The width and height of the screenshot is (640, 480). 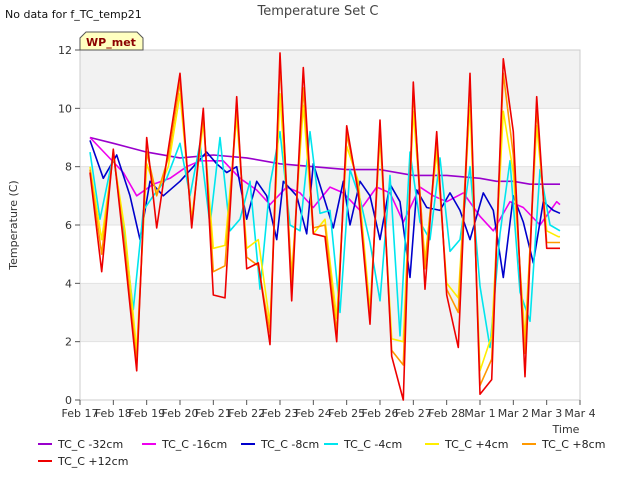 What do you see at coordinates (68, 283) in the screenshot?
I see `y-tick-label: 4` at bounding box center [68, 283].